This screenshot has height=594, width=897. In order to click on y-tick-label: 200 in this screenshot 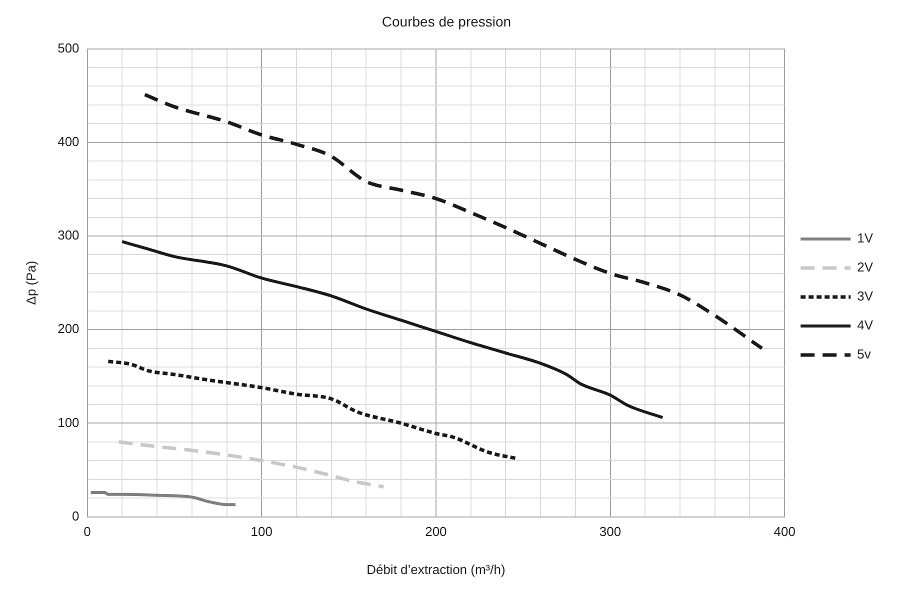, I will do `click(69, 328)`.